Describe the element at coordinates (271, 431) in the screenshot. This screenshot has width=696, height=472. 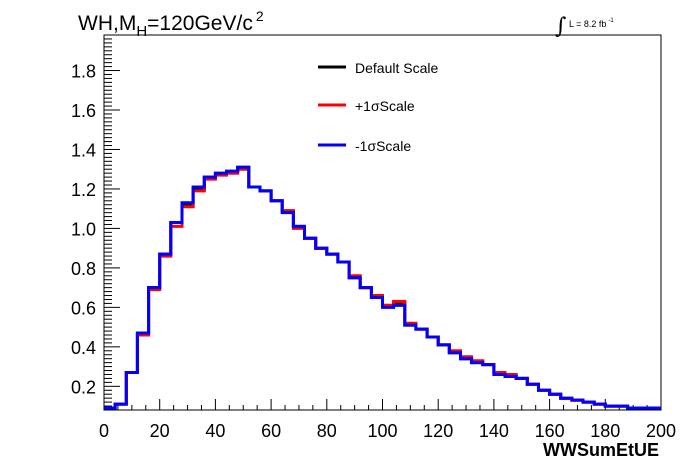
I see `x-tick-label: 60` at that location.